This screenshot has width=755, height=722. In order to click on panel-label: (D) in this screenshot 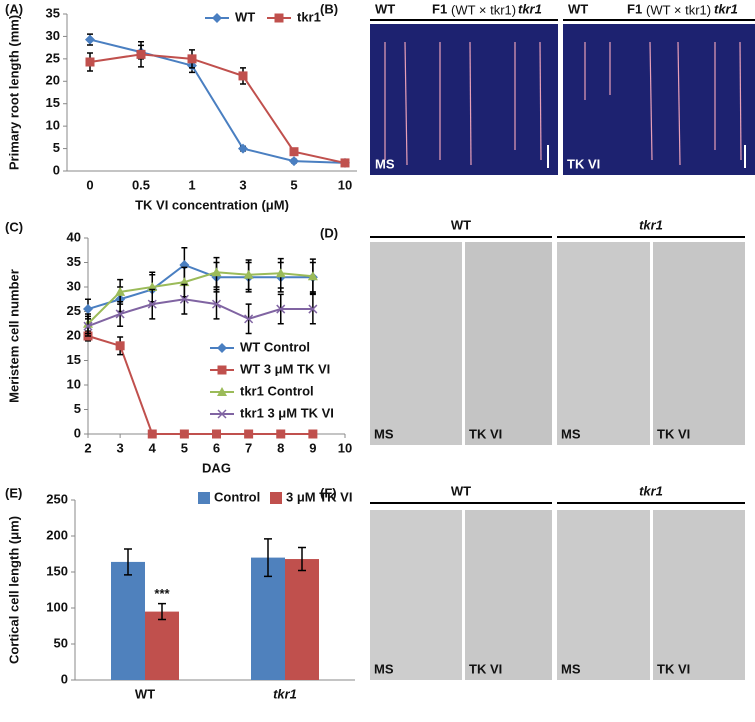, I will do `click(329, 232)`.